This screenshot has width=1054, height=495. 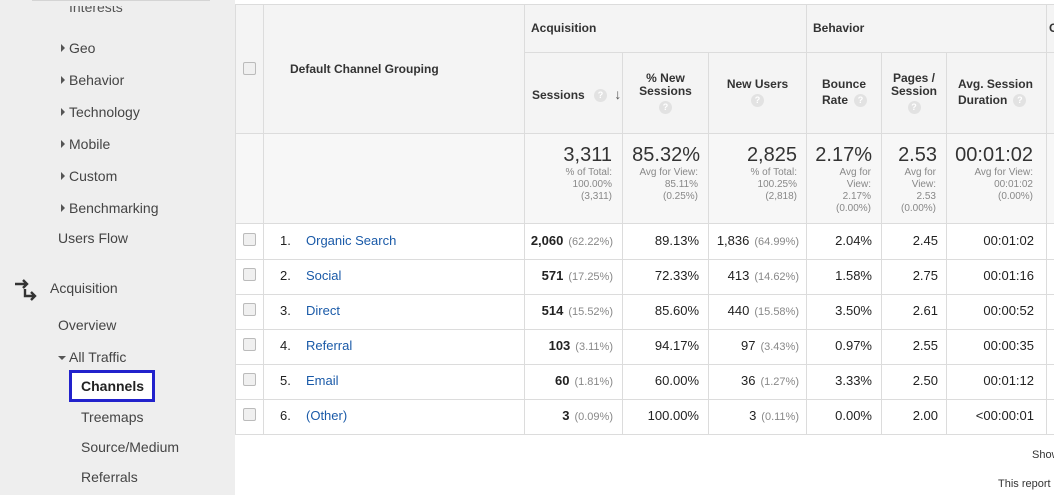 I want to click on sidebar-item-mobile: Mobile, so click(x=85, y=144).